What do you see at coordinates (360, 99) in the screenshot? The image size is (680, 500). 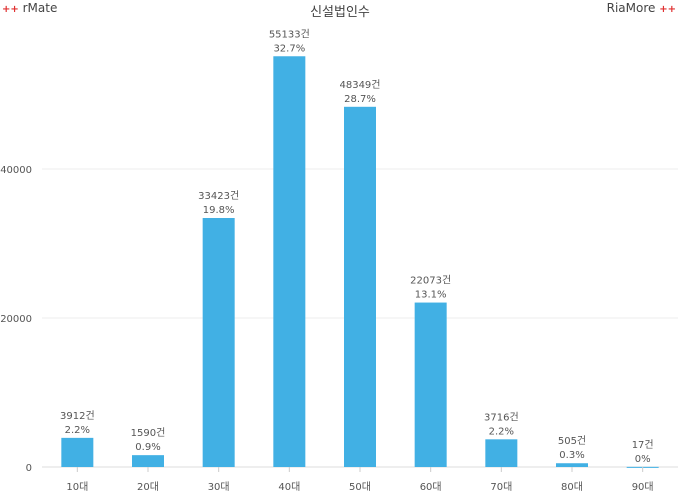 I see `data-label-percent: 28.7%` at bounding box center [360, 99].